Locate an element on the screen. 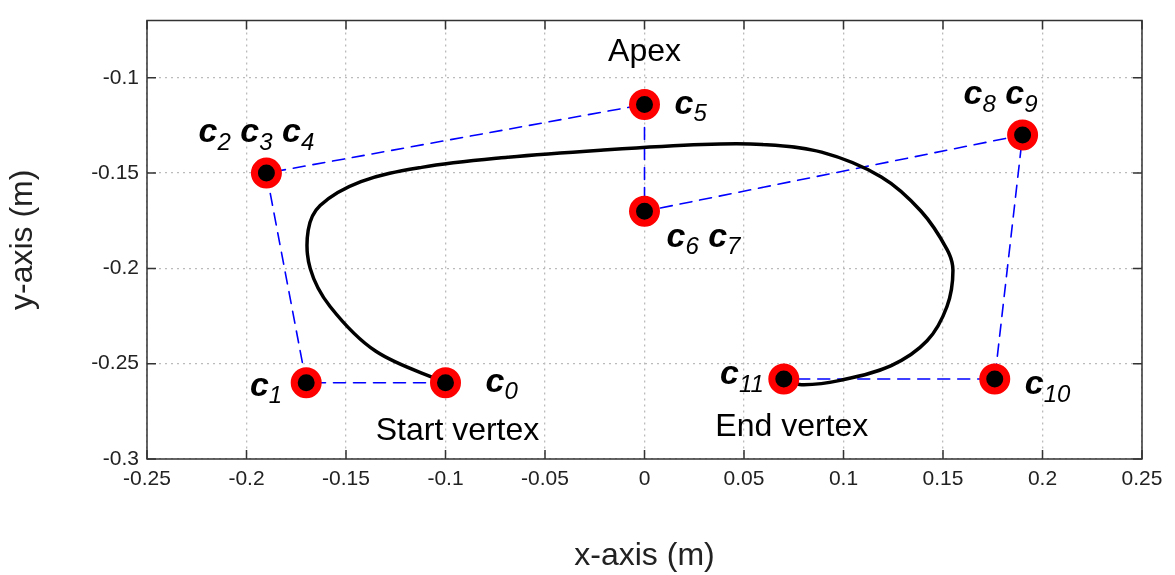 The height and width of the screenshot is (575, 1175). x-tick-label: -0.05 is located at coordinates (545, 478).